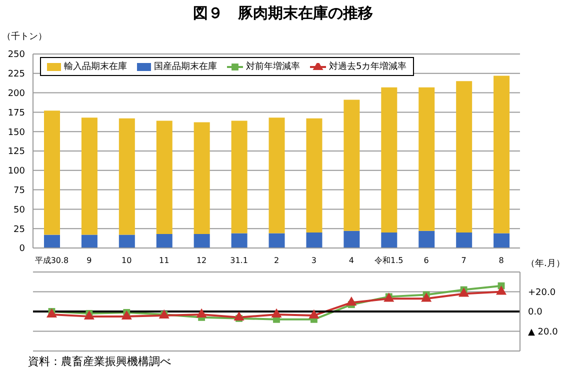 The height and width of the screenshot is (374, 566). Describe the element at coordinates (351, 260) in the screenshot. I see `x-tick-label: 4` at that location.